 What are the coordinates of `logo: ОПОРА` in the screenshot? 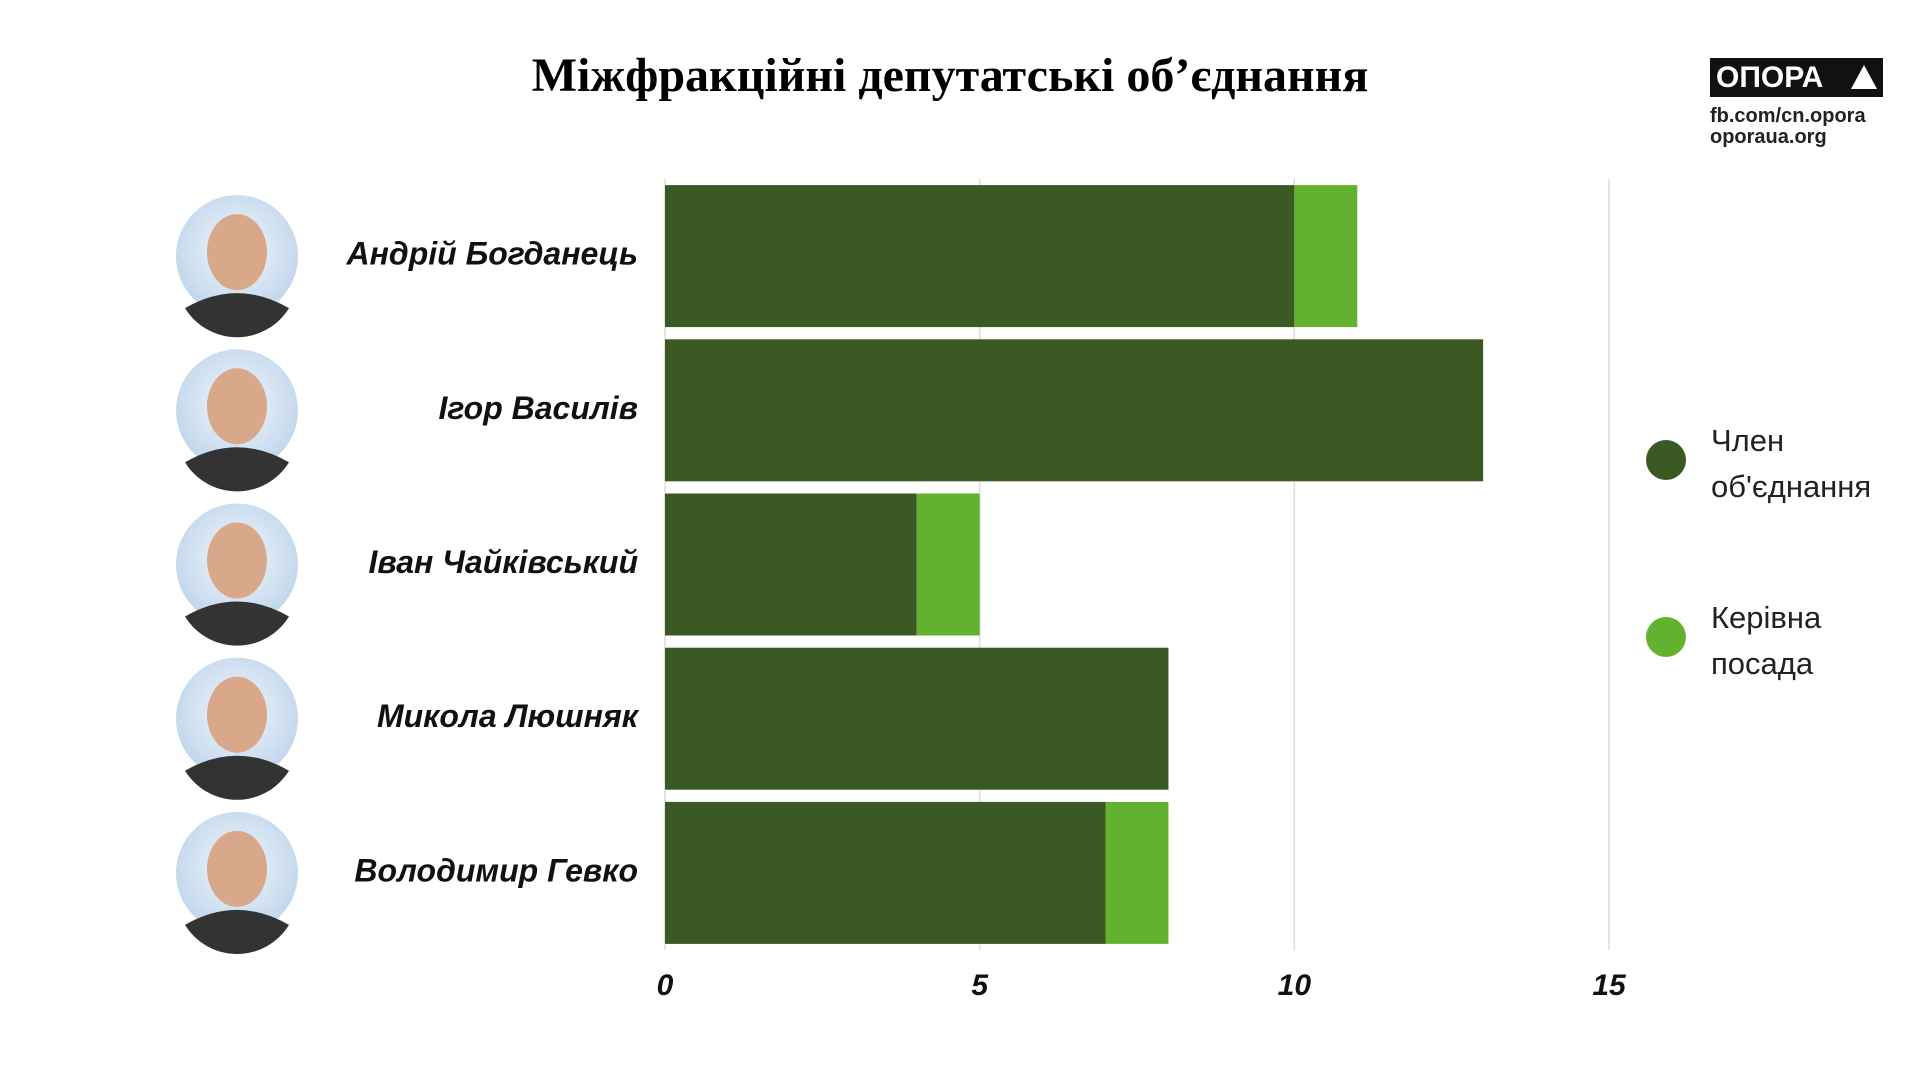 It's located at (1796, 77).